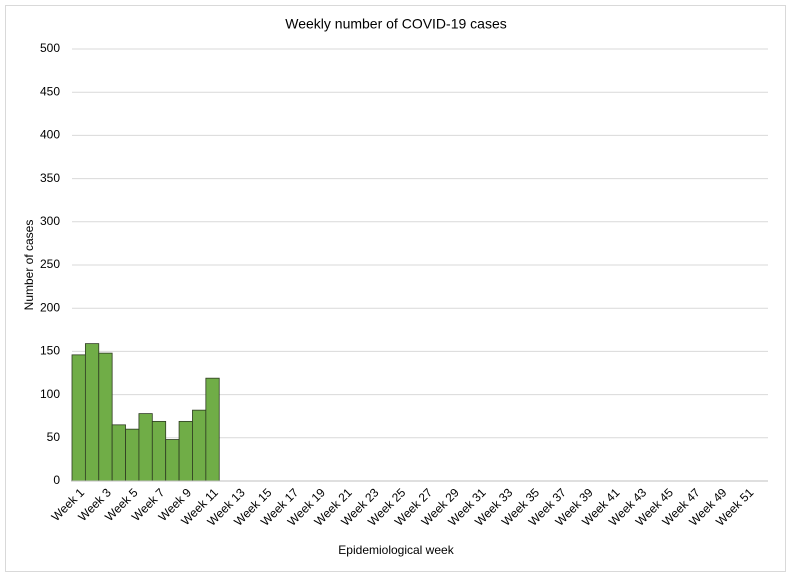 This screenshot has height=581, width=792. I want to click on y-tick-label: 400, so click(50, 135).